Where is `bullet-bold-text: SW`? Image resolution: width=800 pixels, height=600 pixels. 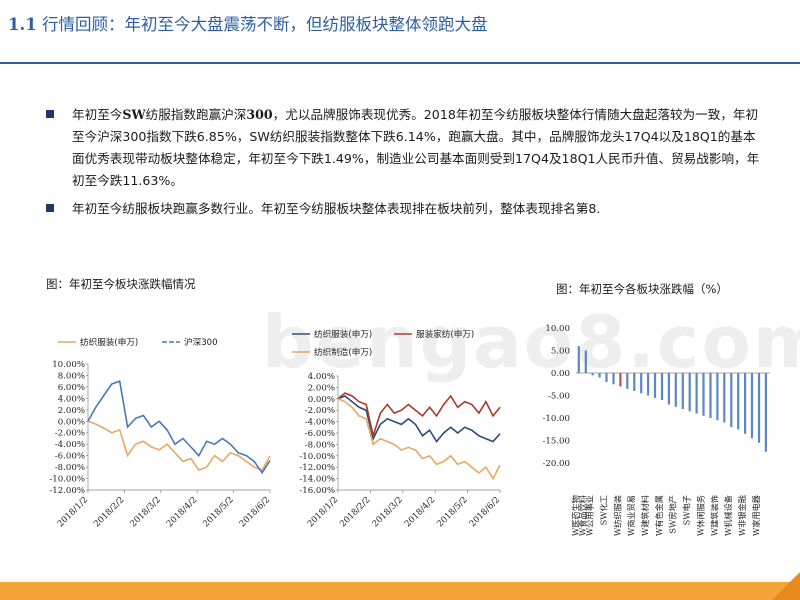 bullet-bold-text: SW is located at coordinates (134, 114).